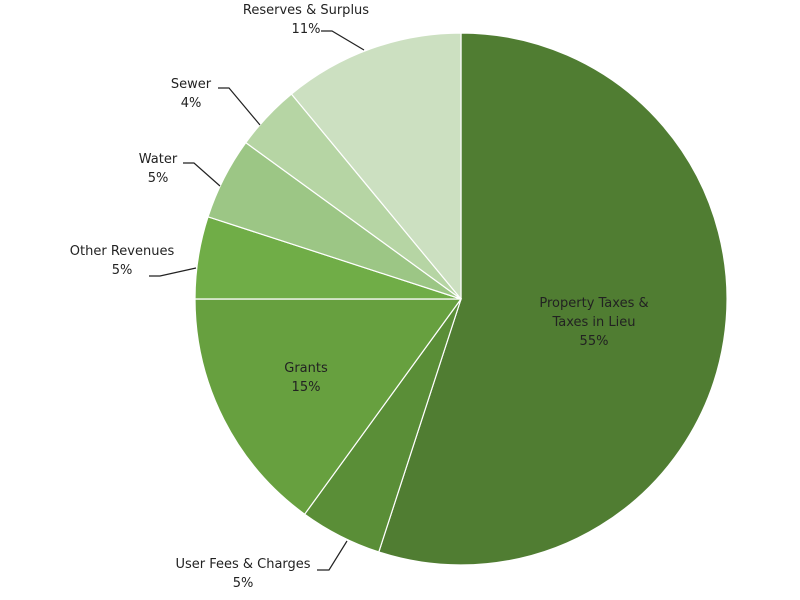  I want to click on slice-percent-label: 4%, so click(191, 103).